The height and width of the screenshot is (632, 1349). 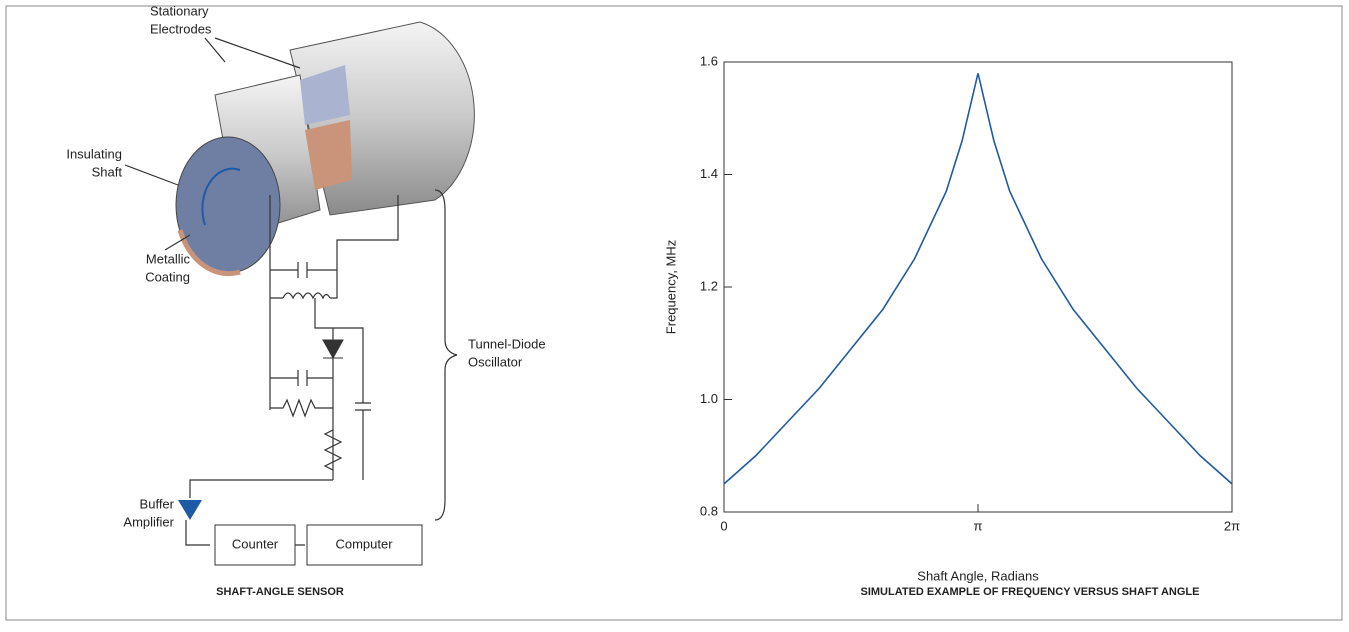 I want to click on coating-edge, so click(x=209, y=253).